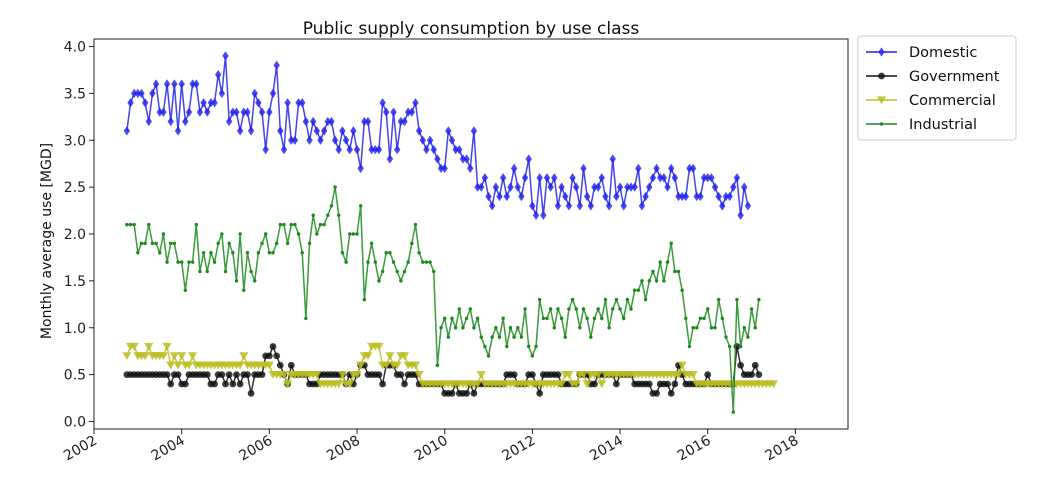 The image size is (1041, 484). Describe the element at coordinates (75, 235) in the screenshot. I see `y-tick-label: 2.0` at that location.